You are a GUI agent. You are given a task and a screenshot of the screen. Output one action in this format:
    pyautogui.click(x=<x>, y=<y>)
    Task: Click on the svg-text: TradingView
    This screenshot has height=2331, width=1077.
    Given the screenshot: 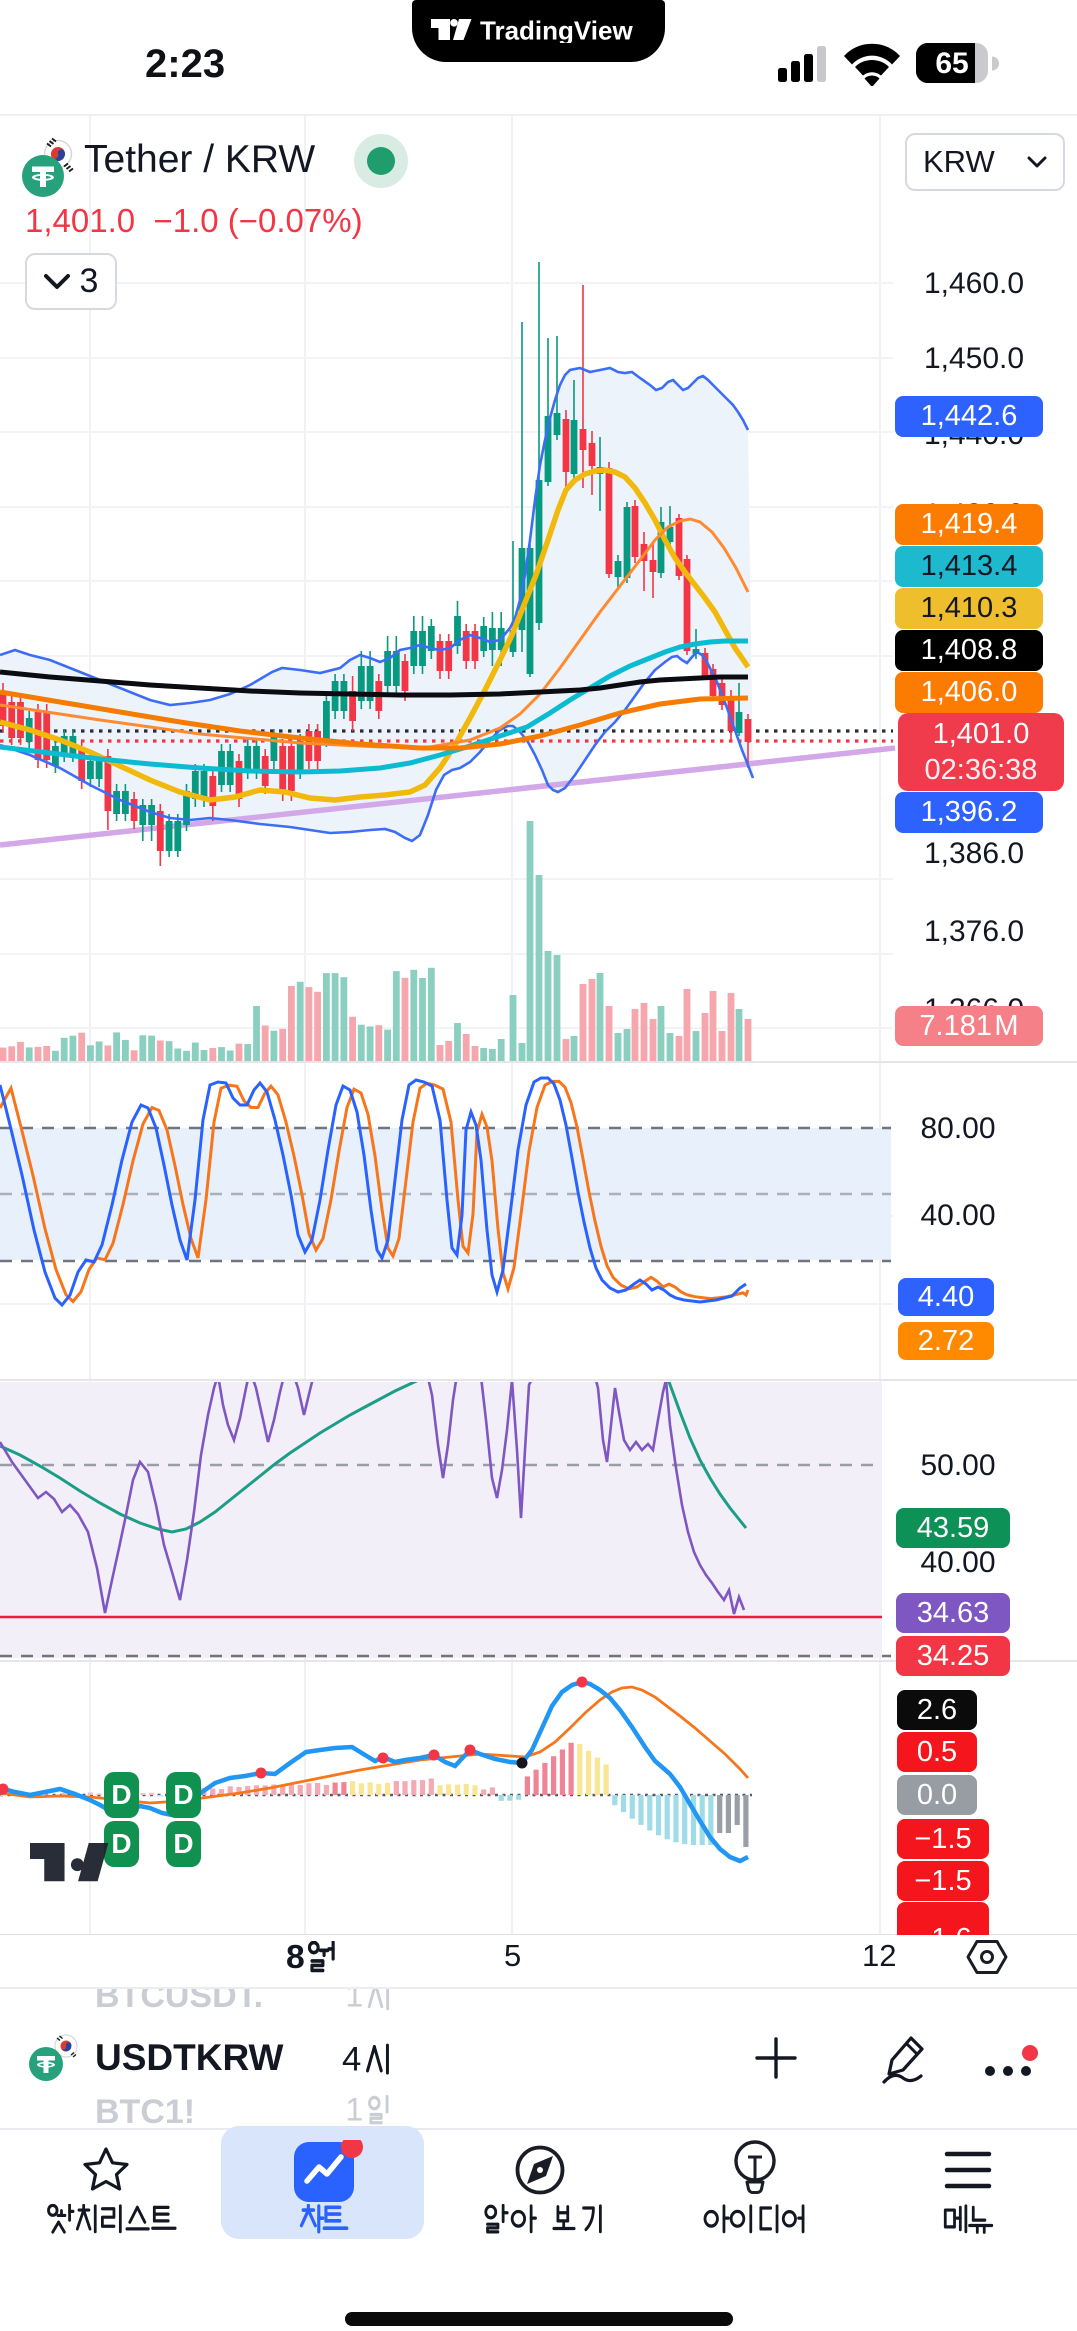 What is the action you would take?
    pyautogui.click(x=556, y=31)
    